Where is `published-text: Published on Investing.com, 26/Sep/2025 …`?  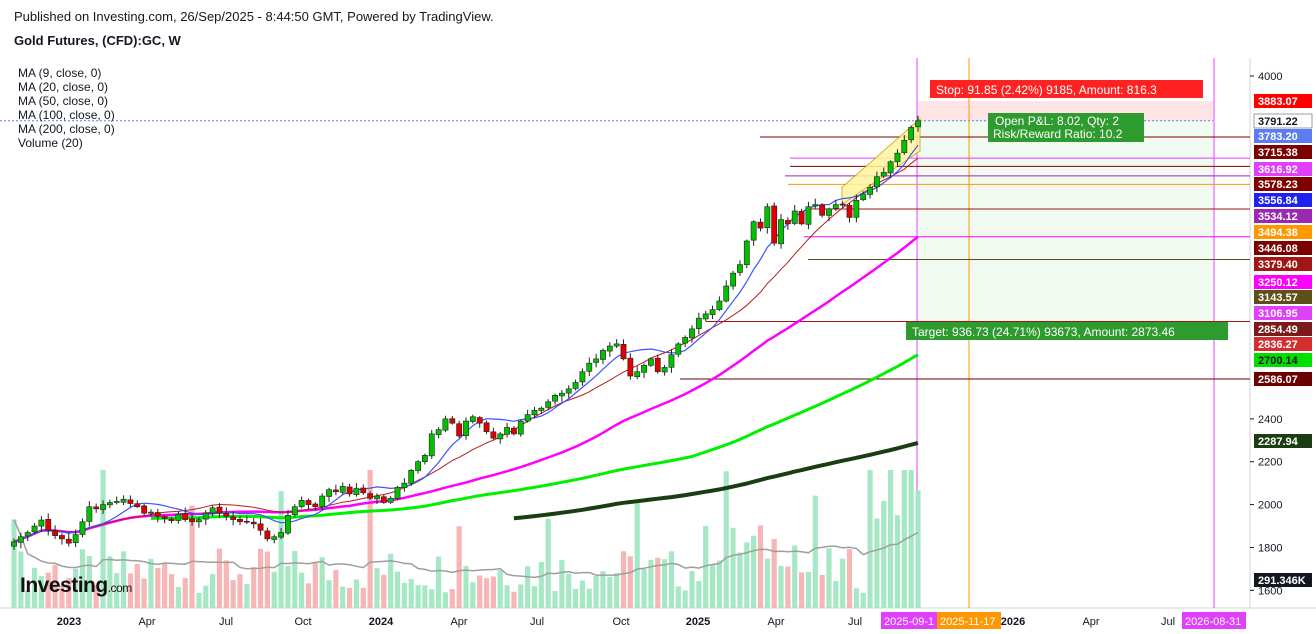 published-text: Published on Investing.com, 26/Sep/2025 … is located at coordinates (254, 16).